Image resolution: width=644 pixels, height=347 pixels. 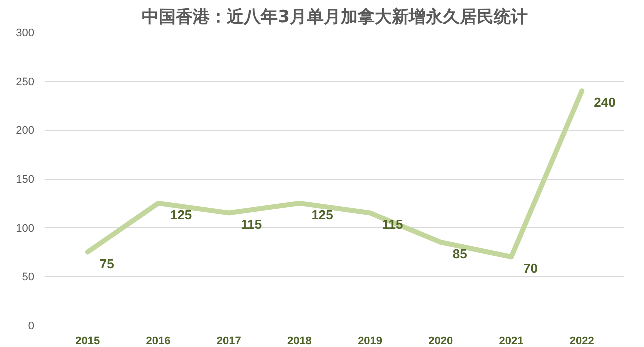 I want to click on y-tick-label: 200, so click(x=25, y=131).